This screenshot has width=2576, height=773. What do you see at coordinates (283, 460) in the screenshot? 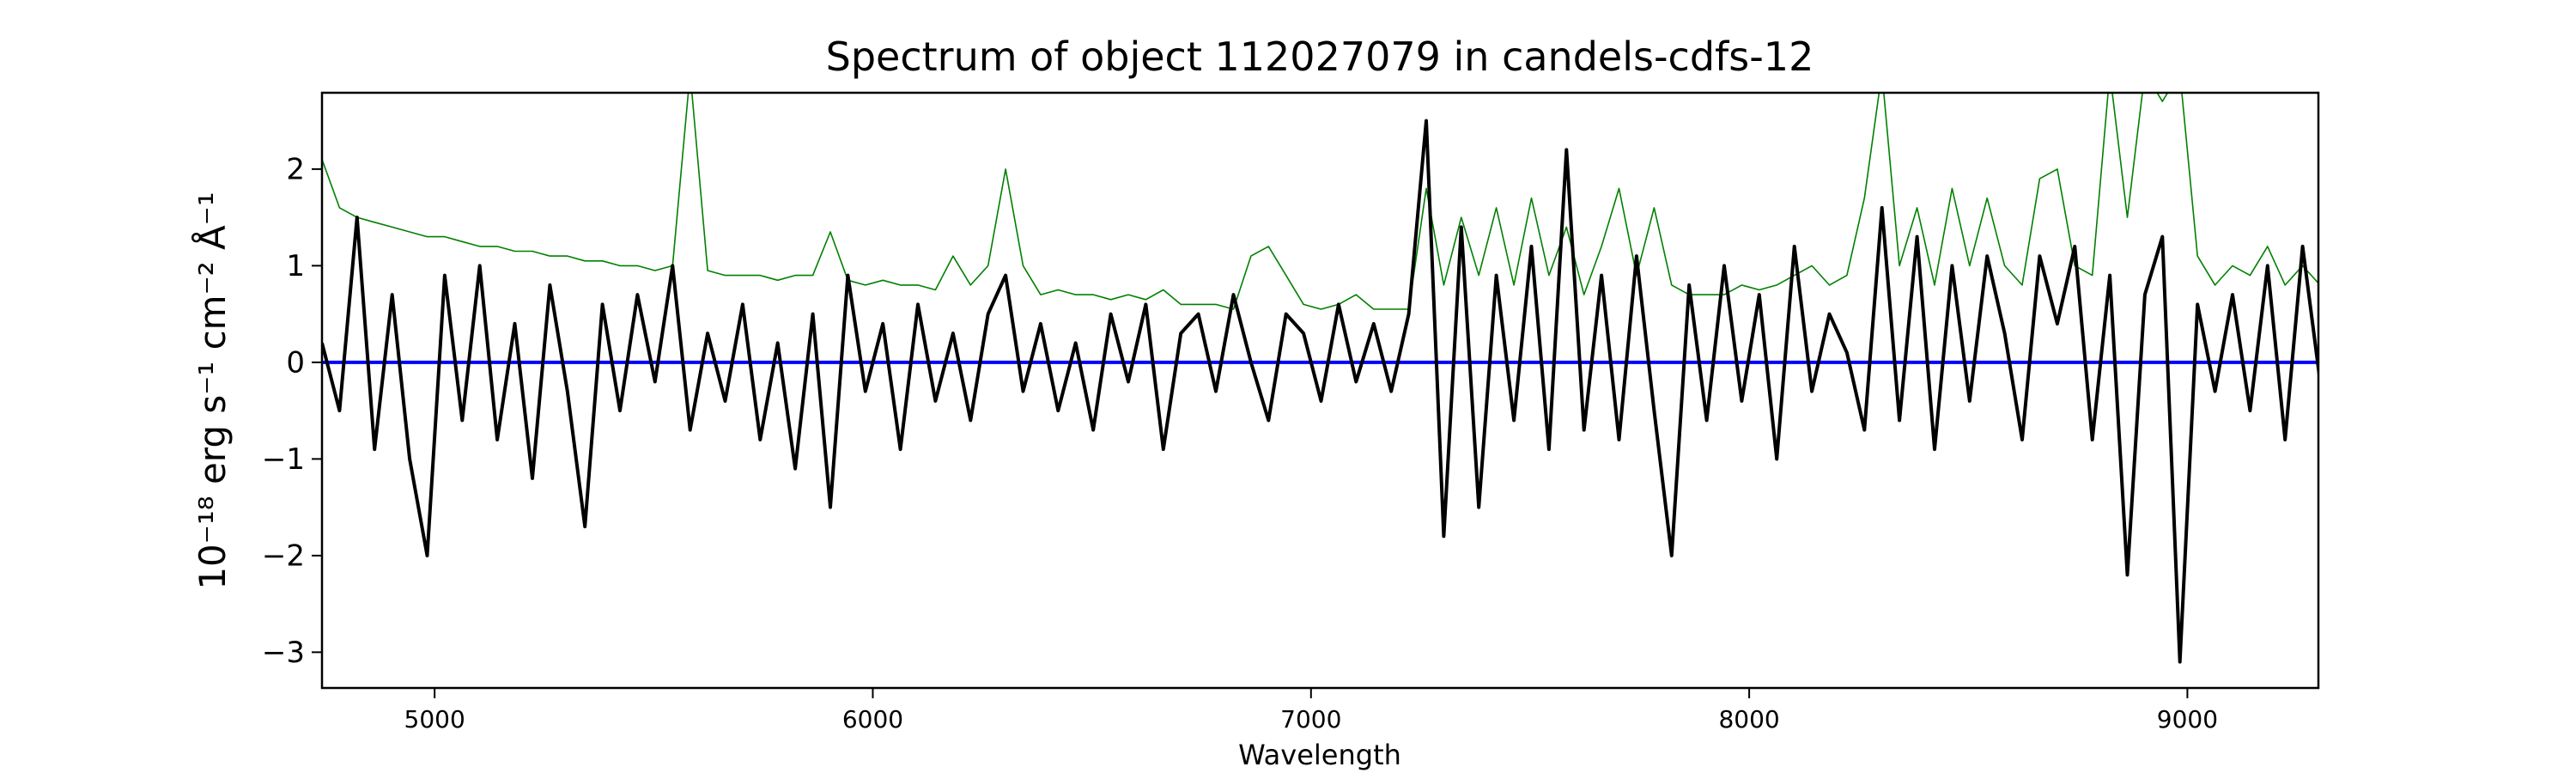
I see `y-tick-label: −1` at bounding box center [283, 460].